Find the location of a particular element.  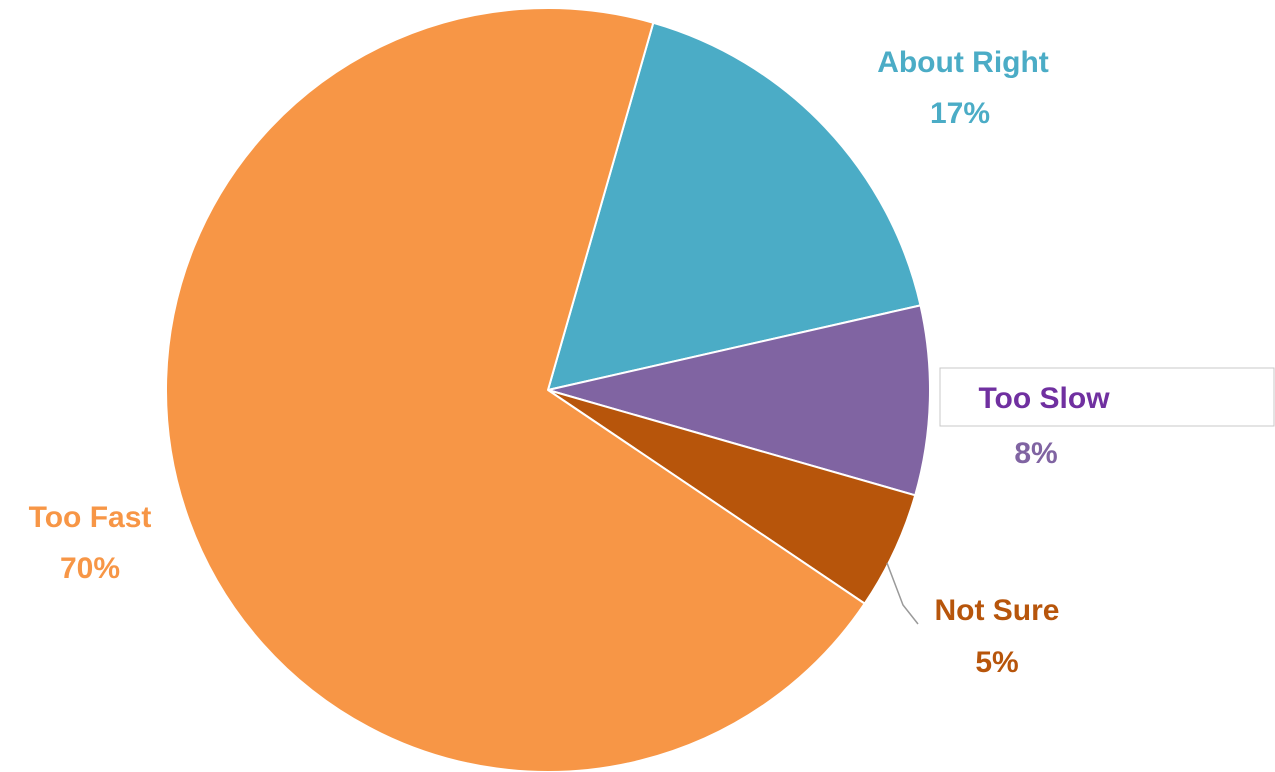

about-right-label: About Right is located at coordinates (963, 62).